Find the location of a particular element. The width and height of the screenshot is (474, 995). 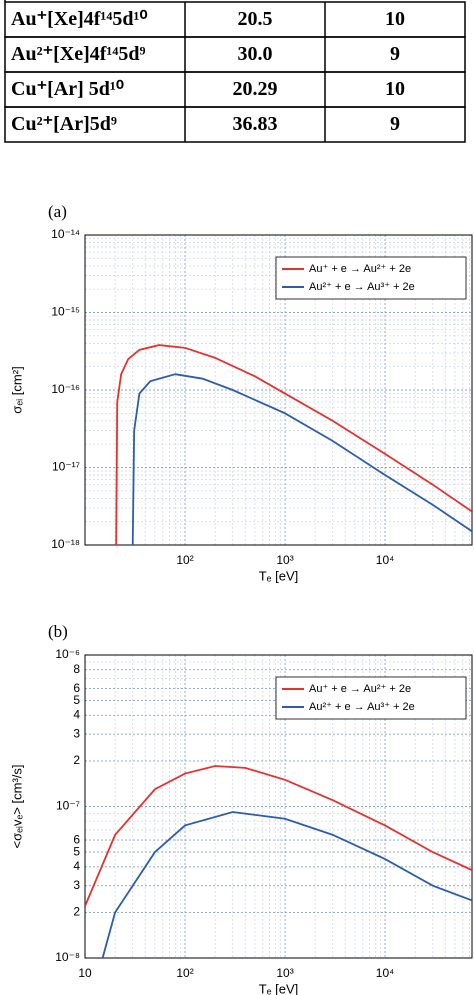

panel-label: (b) is located at coordinates (58, 631).